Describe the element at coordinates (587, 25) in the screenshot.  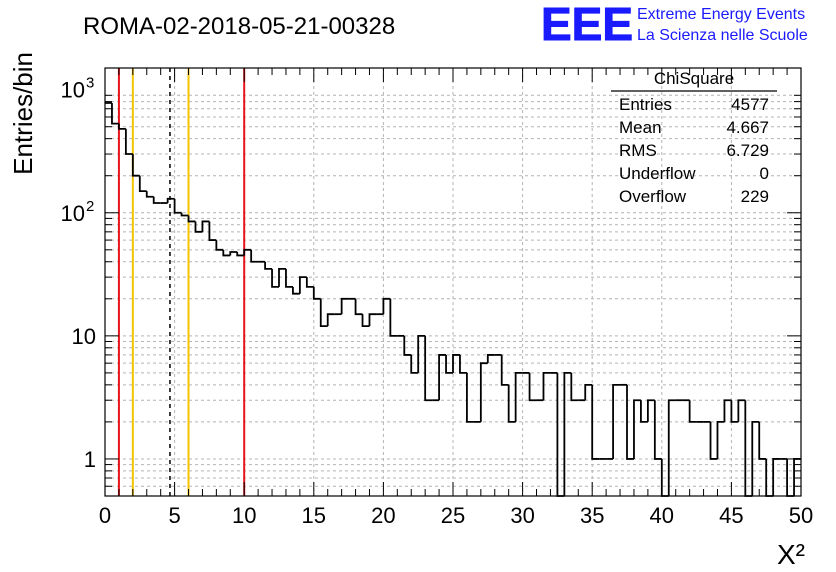
I see `eee-logo: EEE` at that location.